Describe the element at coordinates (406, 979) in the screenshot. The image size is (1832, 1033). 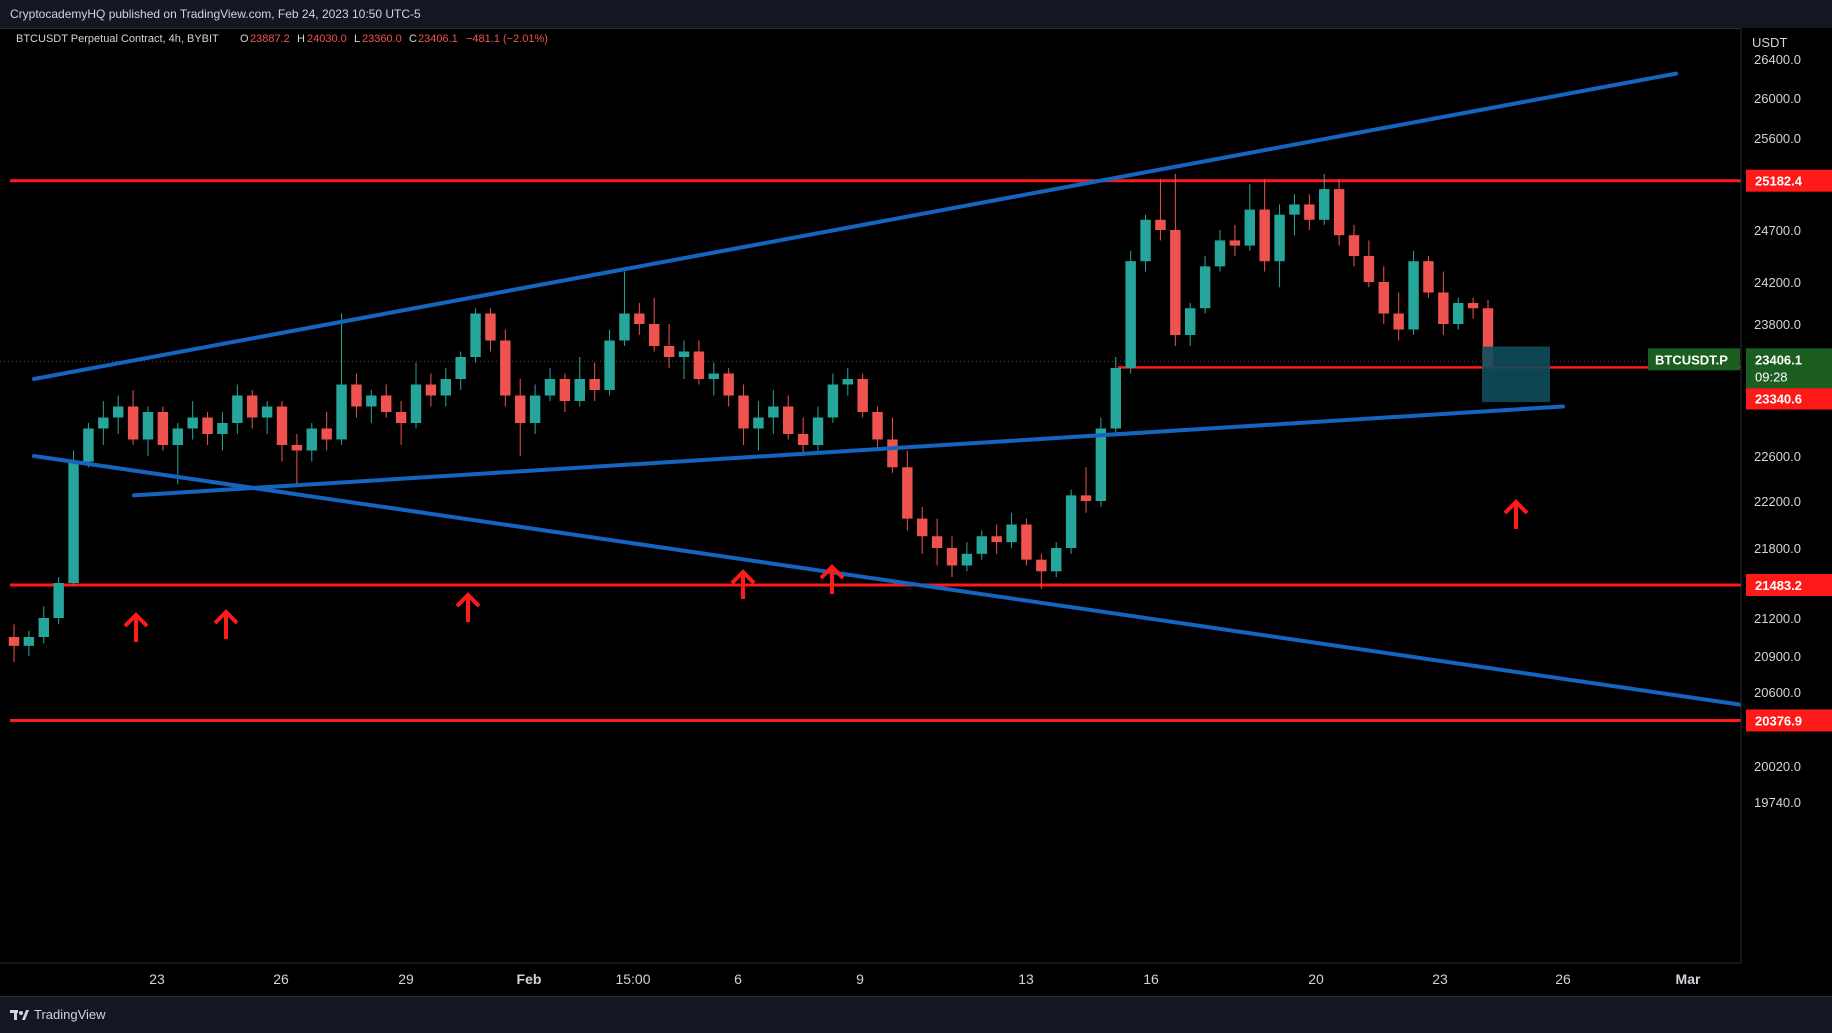
I see `time-tick-label: 29` at that location.